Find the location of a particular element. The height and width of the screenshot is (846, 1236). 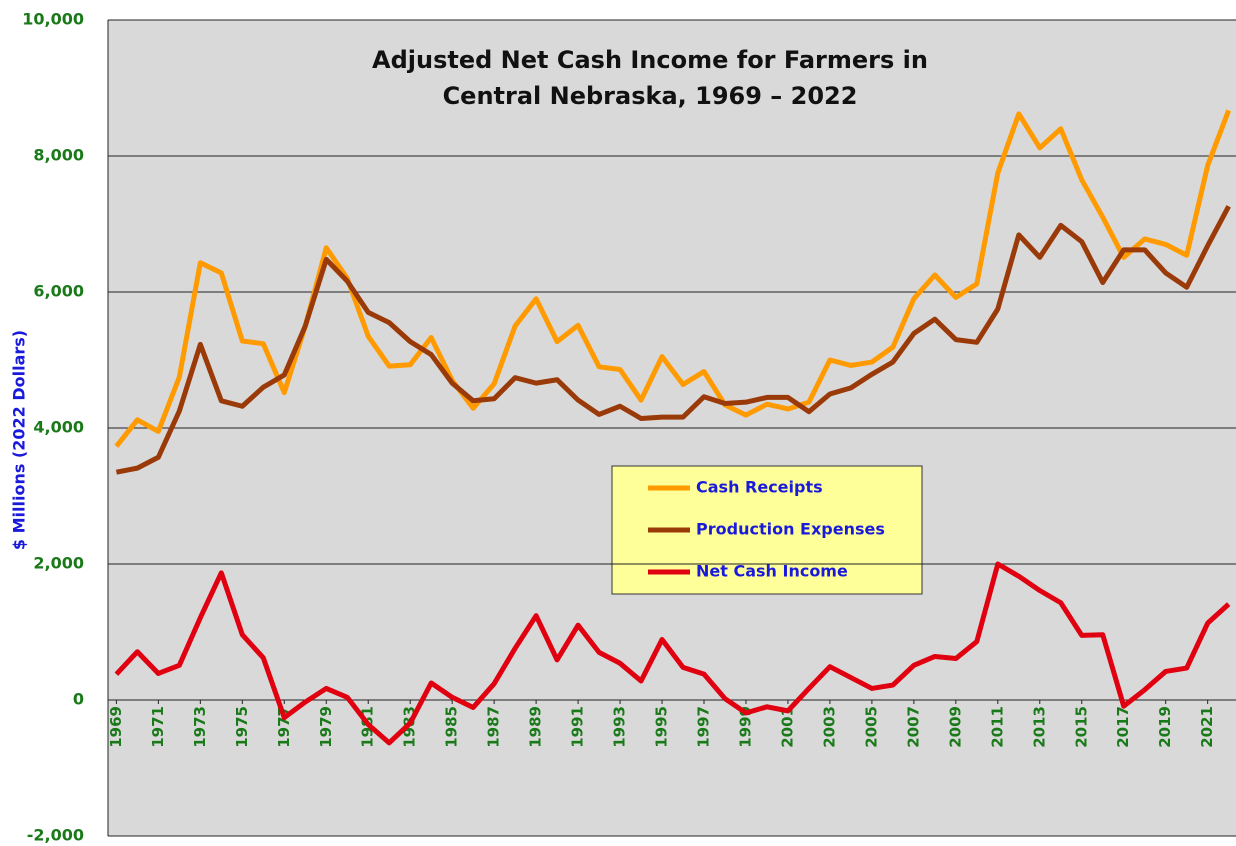

x-tick-label: 1987 is located at coordinates (494, 727).